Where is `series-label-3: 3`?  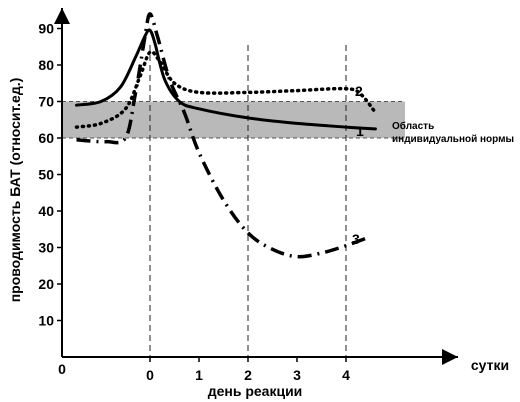 series-label-3: 3 is located at coordinates (356, 239).